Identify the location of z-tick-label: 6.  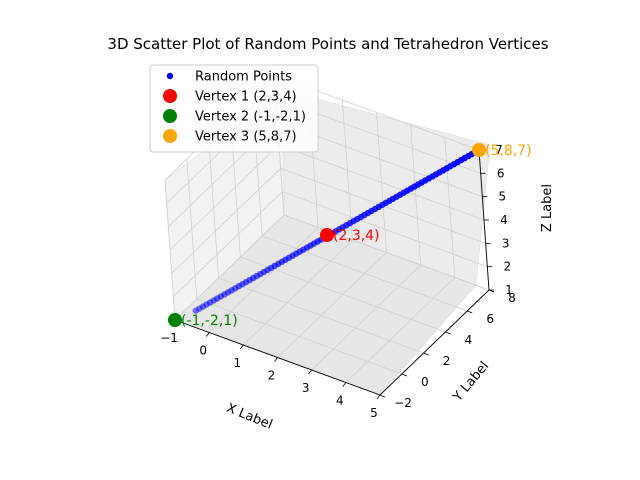
(501, 173).